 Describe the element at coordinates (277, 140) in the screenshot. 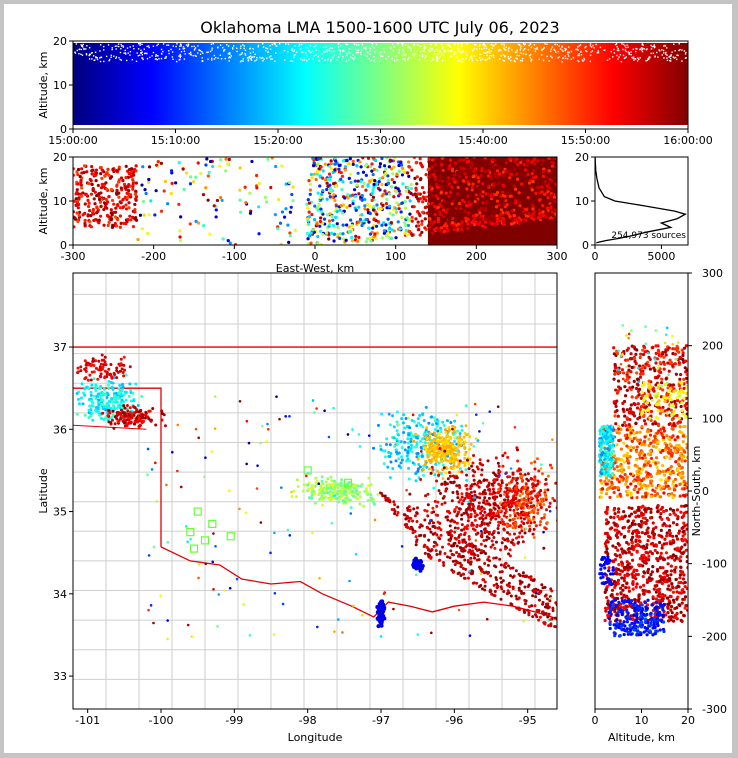

I see `x-tick-label: 15:20:00` at that location.